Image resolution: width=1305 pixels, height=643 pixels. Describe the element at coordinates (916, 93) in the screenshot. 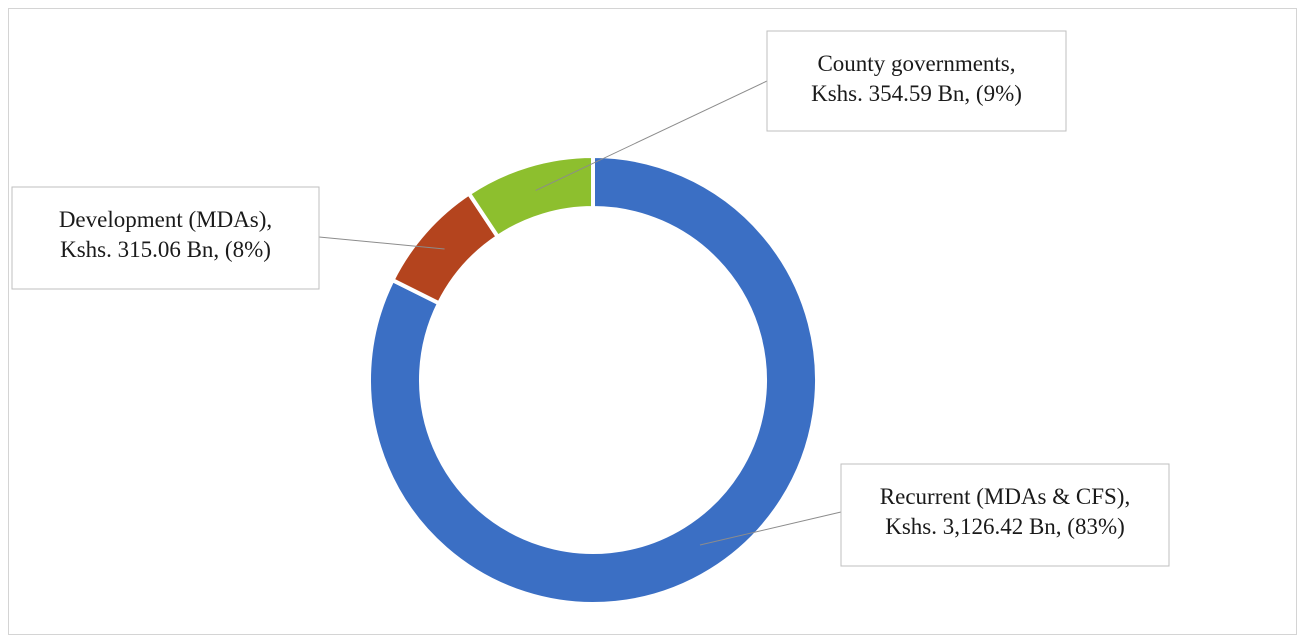

I see `data-label-line: Kshs. 354.59 Bn, (9%)` at that location.